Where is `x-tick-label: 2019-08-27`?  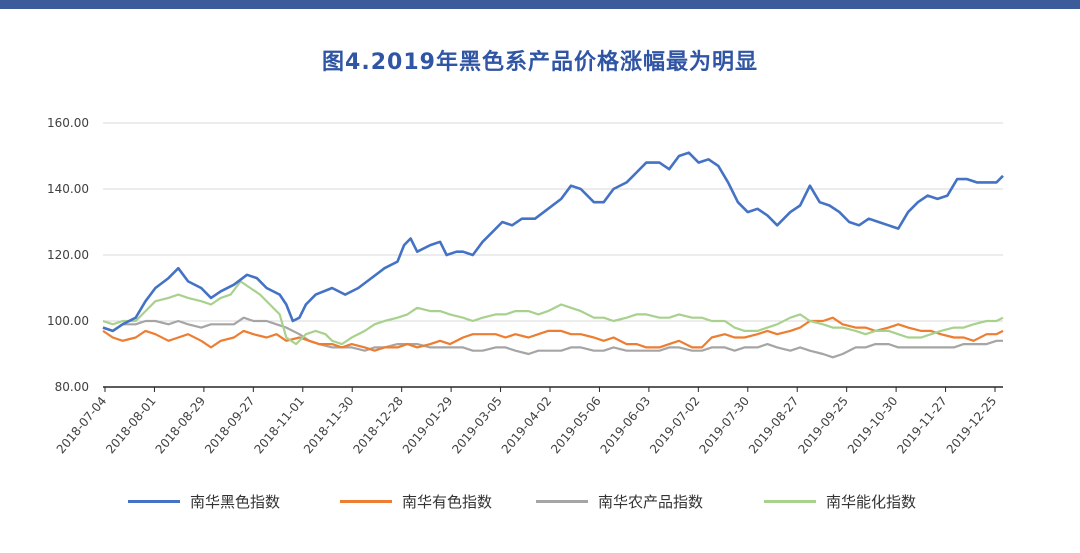 x-tick-label: 2019-08-27 is located at coordinates (774, 425).